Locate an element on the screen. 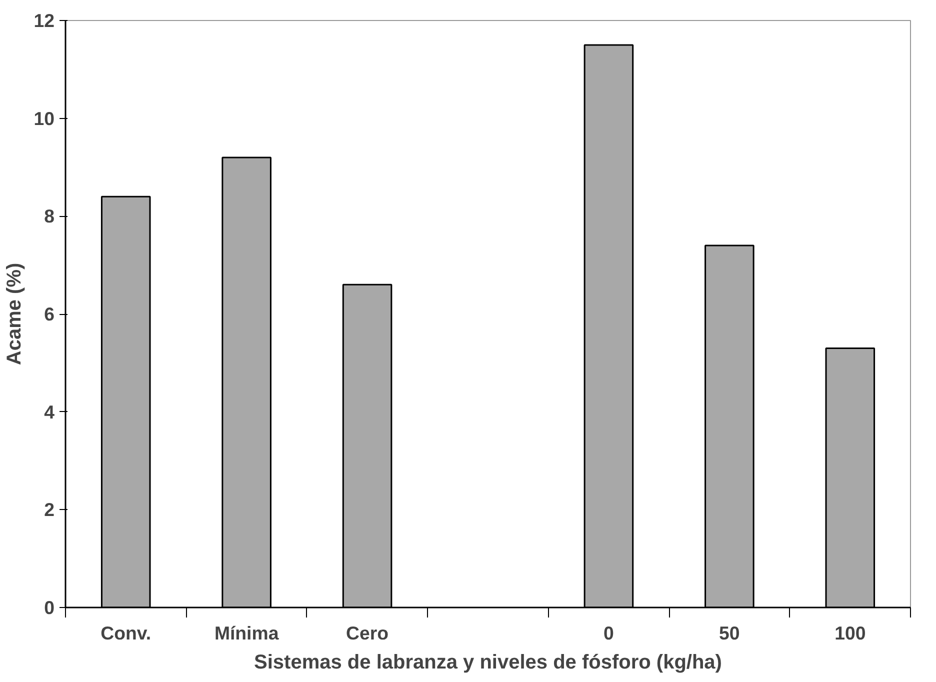  y-tick-label: 8 is located at coordinates (49, 216).